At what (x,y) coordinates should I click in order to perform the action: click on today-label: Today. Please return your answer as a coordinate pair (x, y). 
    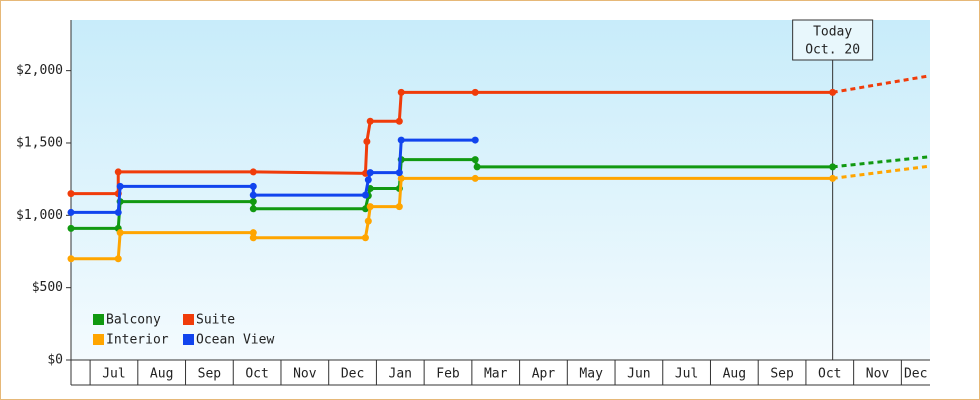
    Looking at the image, I should click on (832, 32).